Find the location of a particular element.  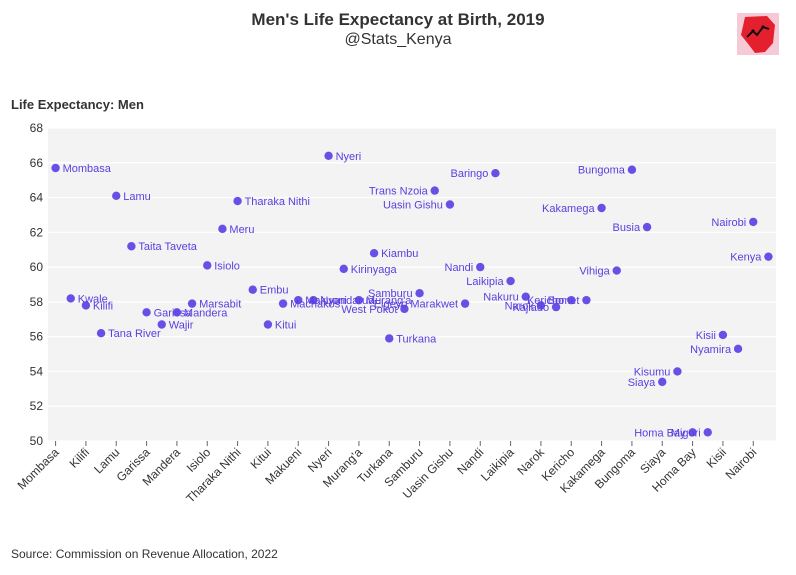

x-tick-label: Kitui is located at coordinates (261, 458).